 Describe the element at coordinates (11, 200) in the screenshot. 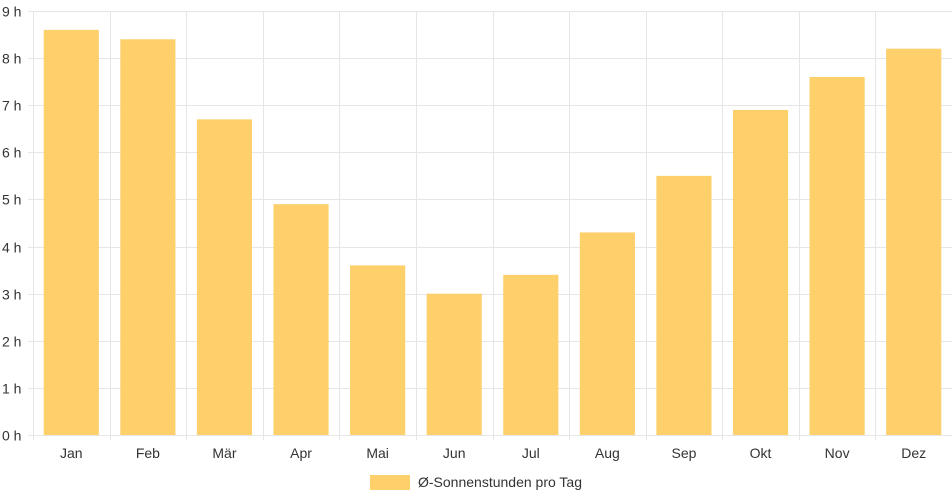

I see `y-tick-label: 5 h` at that location.